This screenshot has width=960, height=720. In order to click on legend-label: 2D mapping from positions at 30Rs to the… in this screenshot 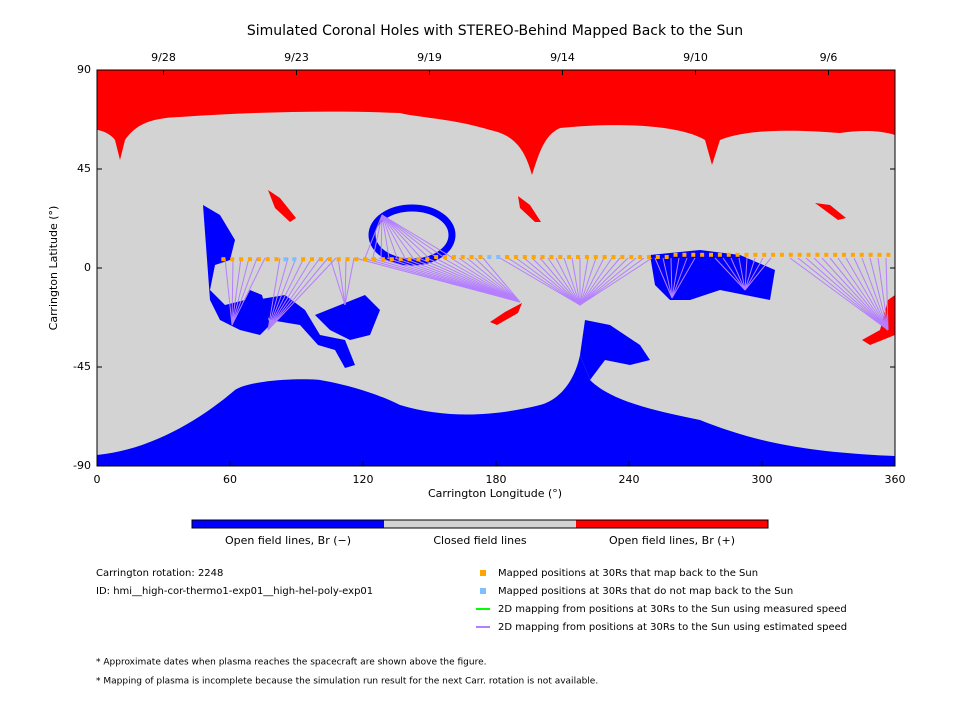, I will do `click(672, 609)`.